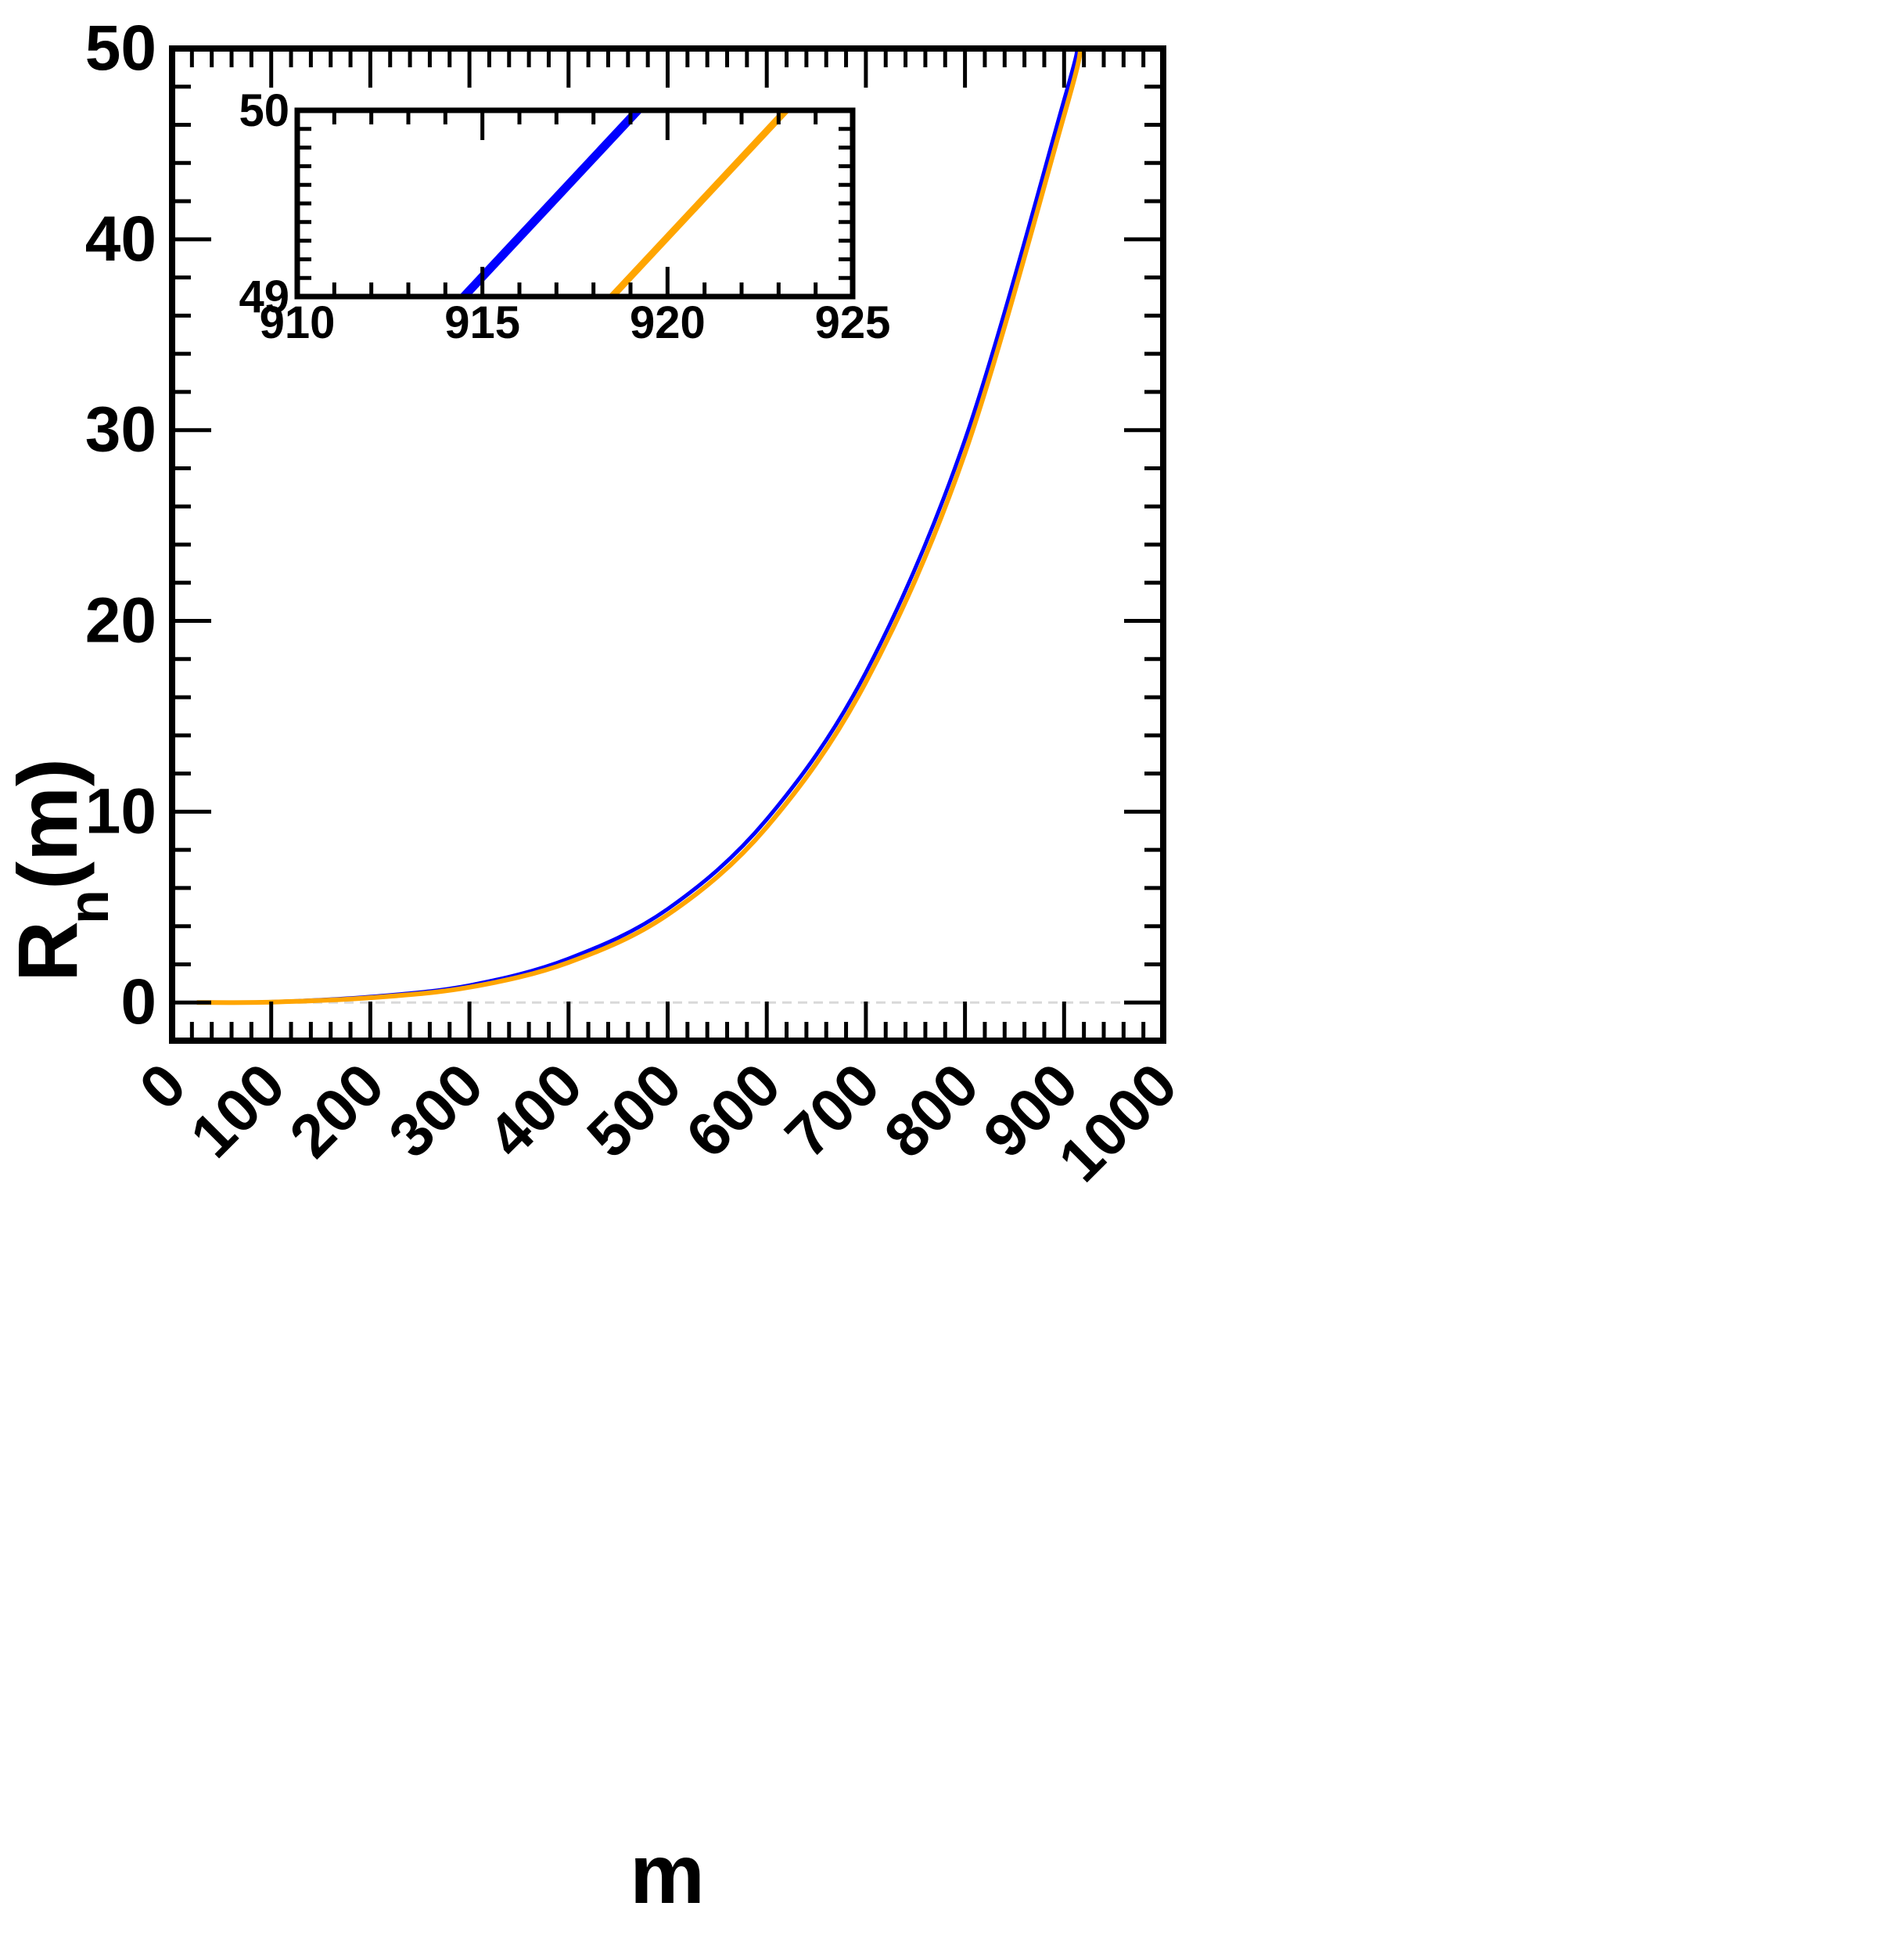 The height and width of the screenshot is (1935, 1904). I want to click on y-axis-title-main: R, so click(47, 951).